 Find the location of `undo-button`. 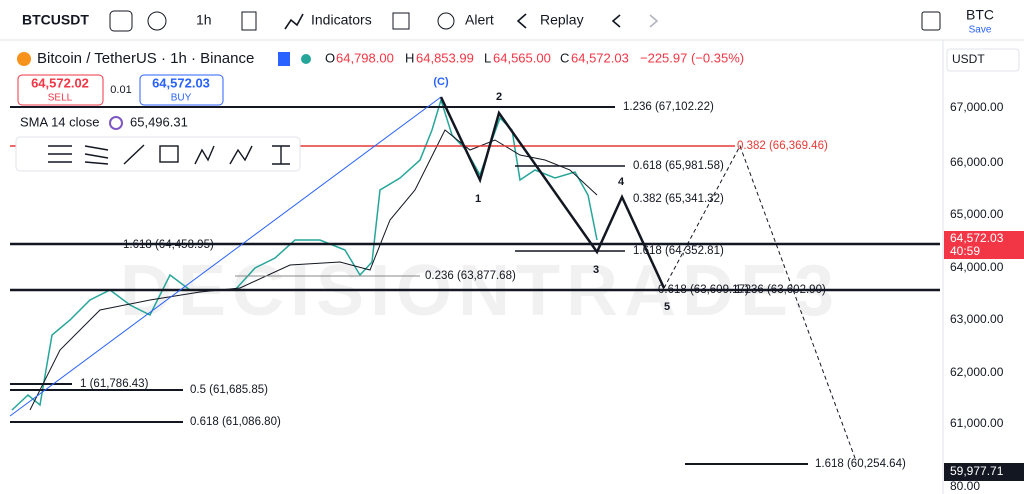

undo-button is located at coordinates (616, 21).